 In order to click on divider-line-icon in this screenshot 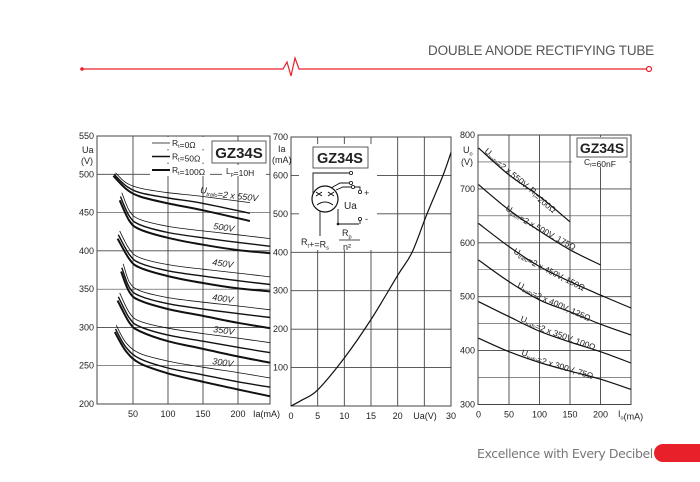, I will do `click(366, 66)`.